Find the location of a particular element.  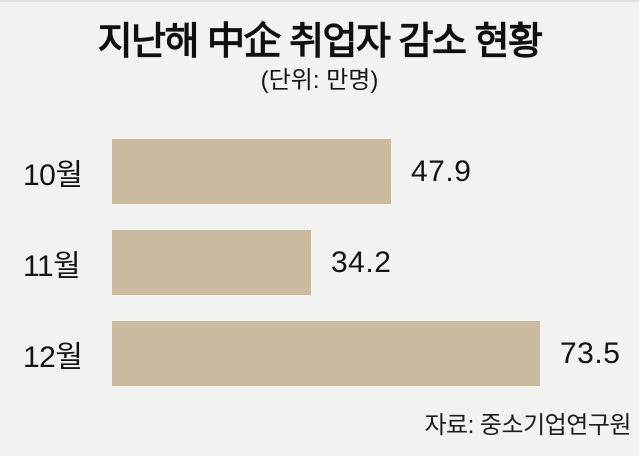

unit-label: (단위: 만명) is located at coordinates (319, 80).